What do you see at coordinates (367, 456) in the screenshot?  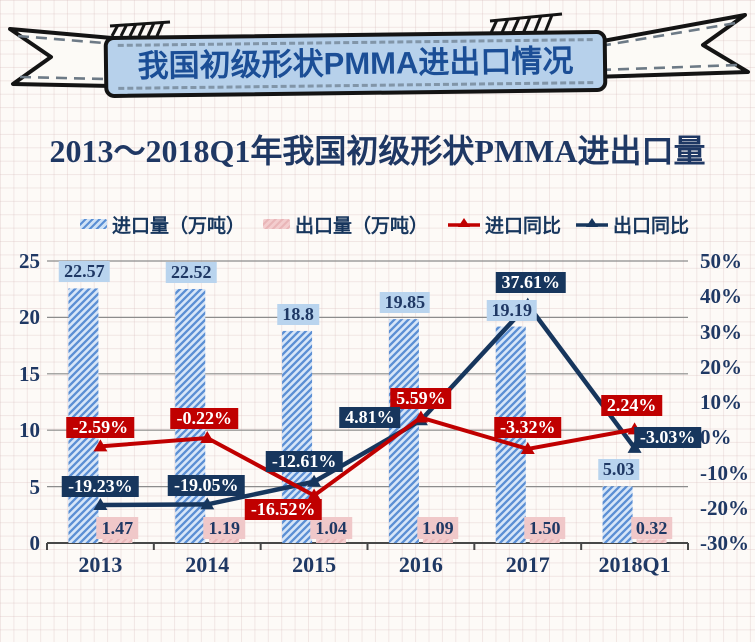 I see `import-yoy-line` at bounding box center [367, 456].